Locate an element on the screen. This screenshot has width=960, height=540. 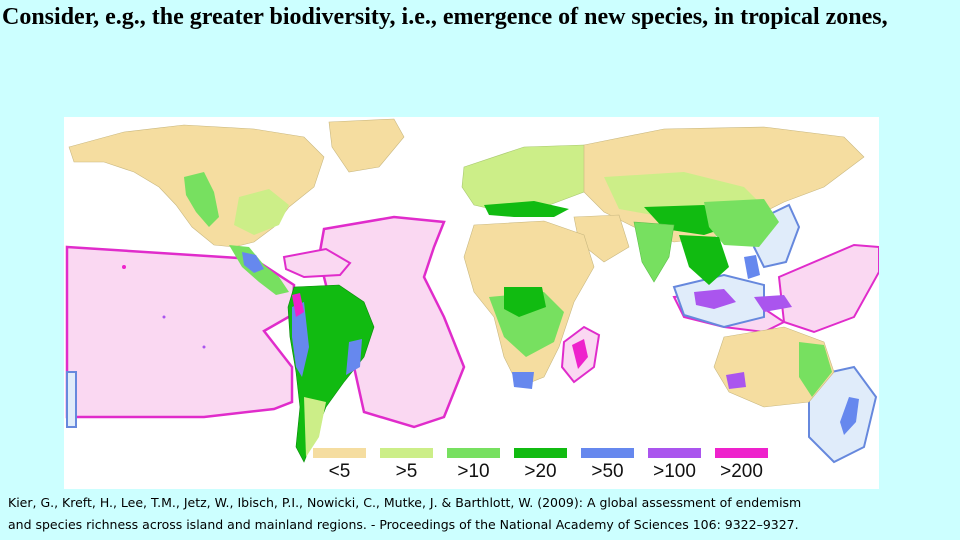
legend-item: >10 is located at coordinates (473, 466).